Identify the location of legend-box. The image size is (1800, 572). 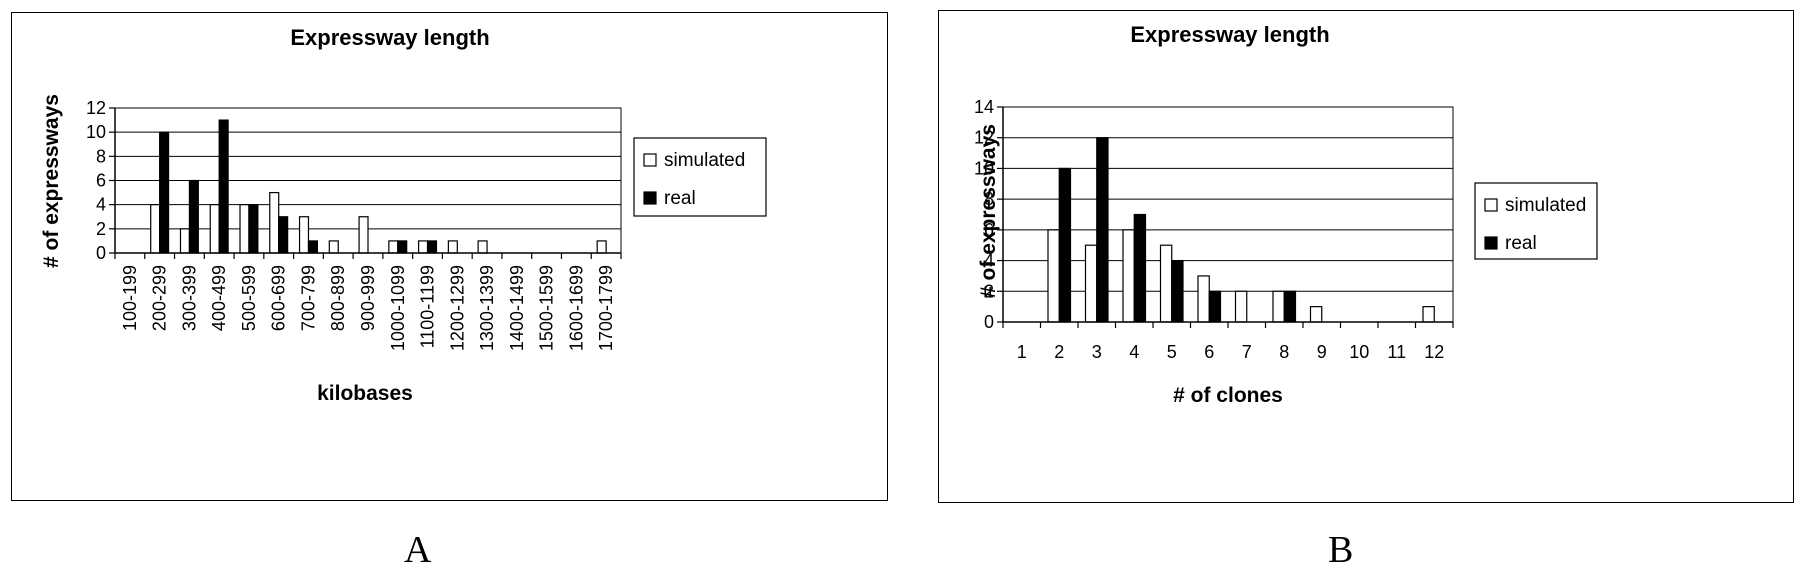
(700, 177).